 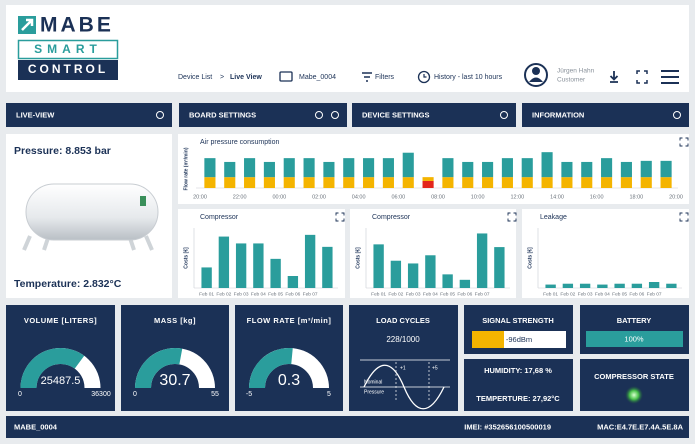 I want to click on x-tick-label: Feb 04, so click(x=602, y=294).